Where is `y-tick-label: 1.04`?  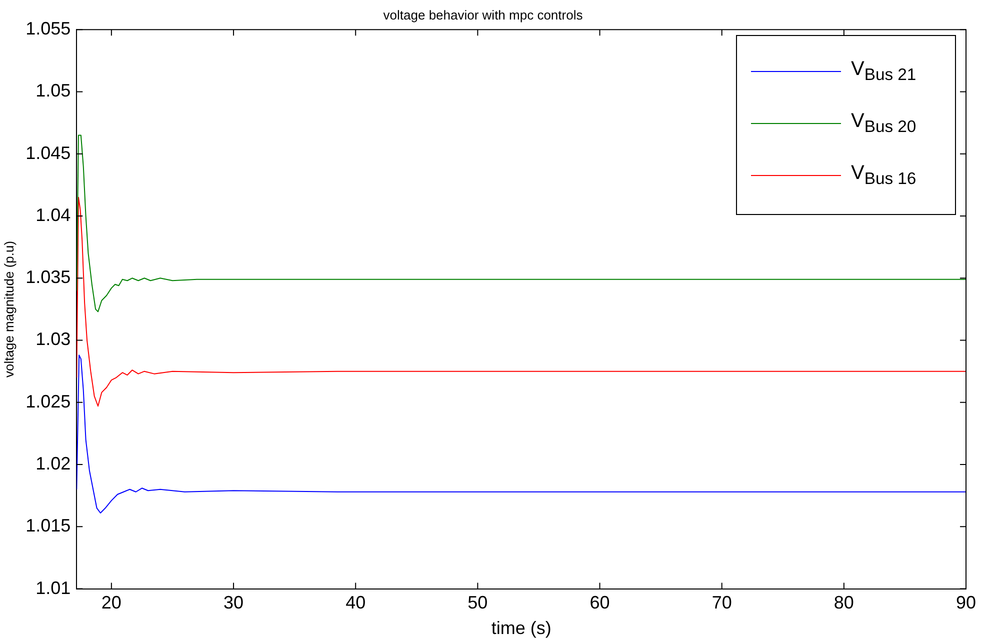 y-tick-label: 1.04 is located at coordinates (53, 214).